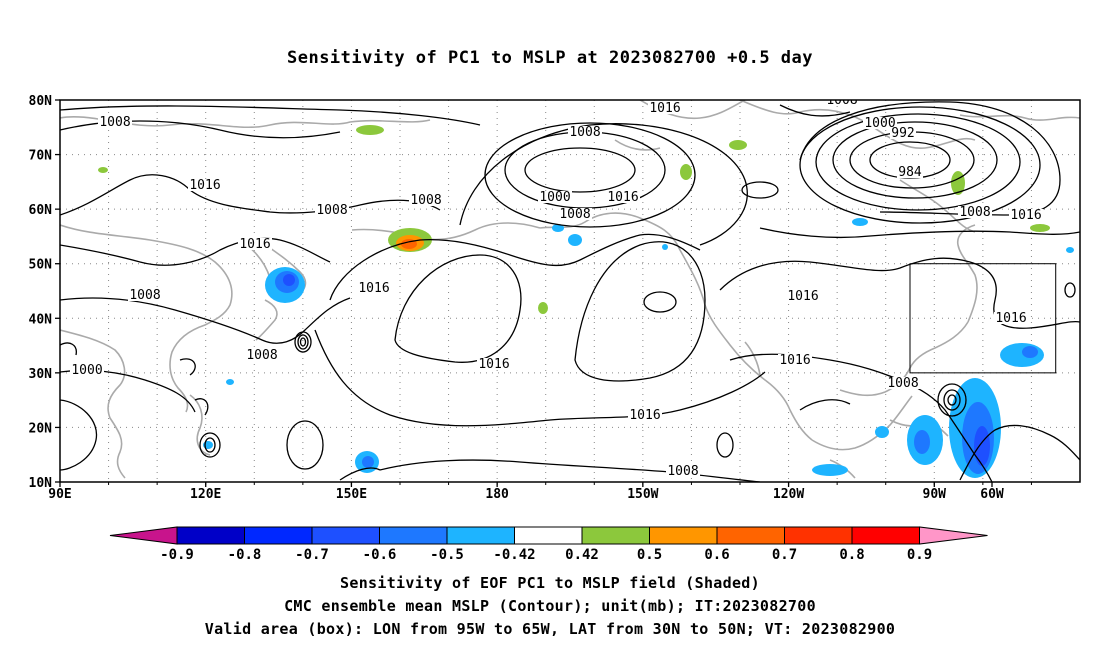 This screenshot has height=650, width=1100. What do you see at coordinates (902, 133) in the screenshot?
I see `contour-label: 992` at bounding box center [902, 133].